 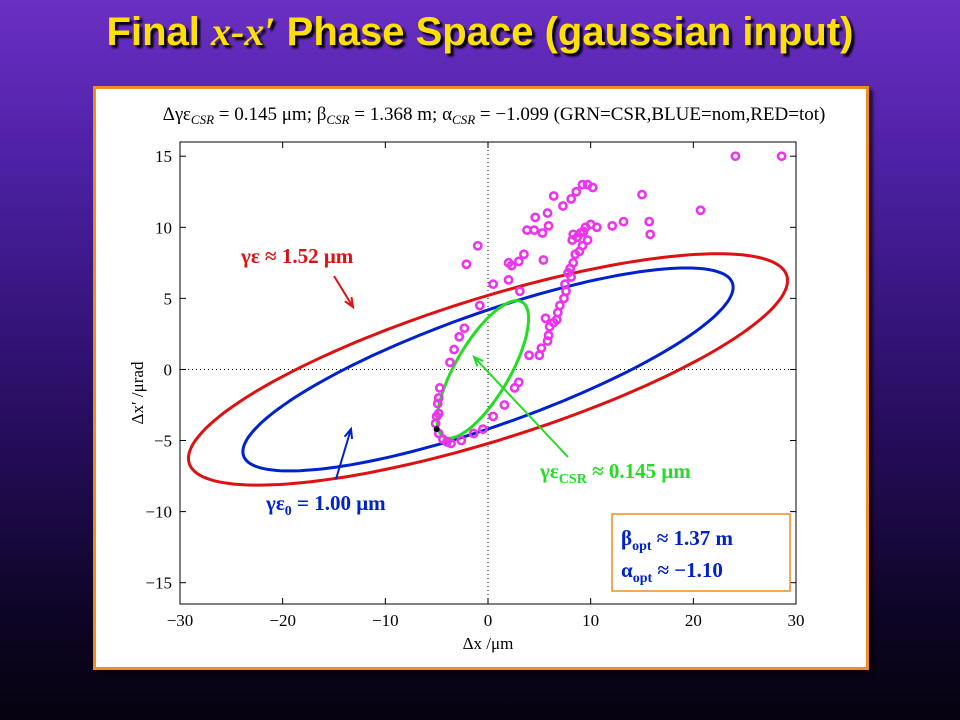 I want to click on x-tick-label: −10, so click(x=385, y=620).